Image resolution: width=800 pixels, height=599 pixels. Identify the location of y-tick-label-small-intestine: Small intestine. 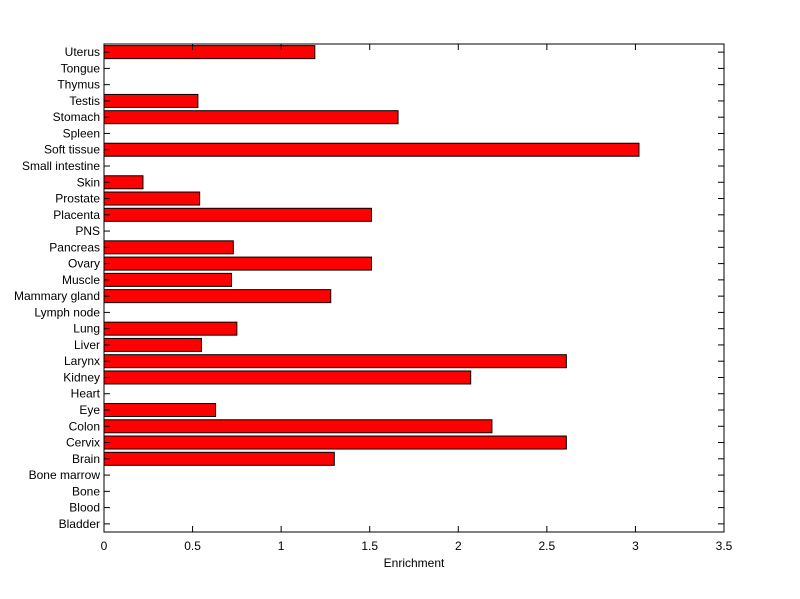
(61, 166).